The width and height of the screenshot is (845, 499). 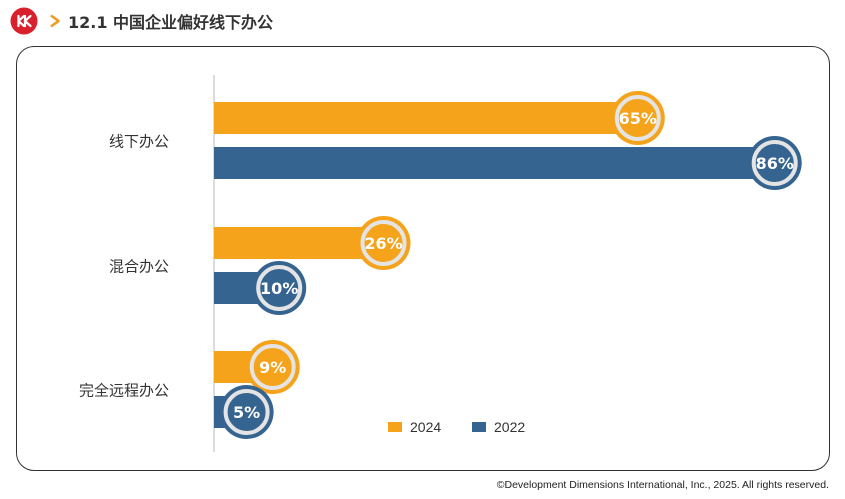 I want to click on page-header: 12.1 中国企业偏好线下办公, so click(x=141, y=21).